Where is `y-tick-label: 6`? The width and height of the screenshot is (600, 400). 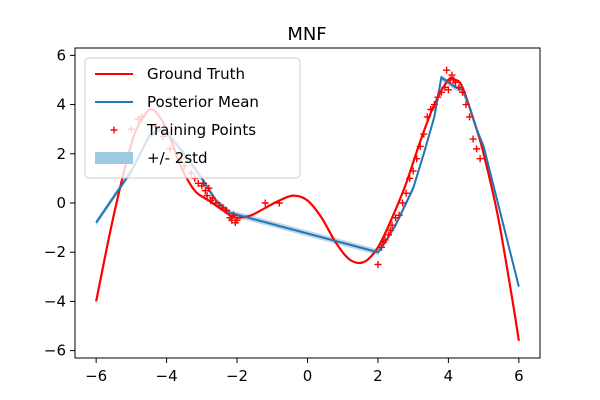
y-tick-label: 6 is located at coordinates (61, 55).